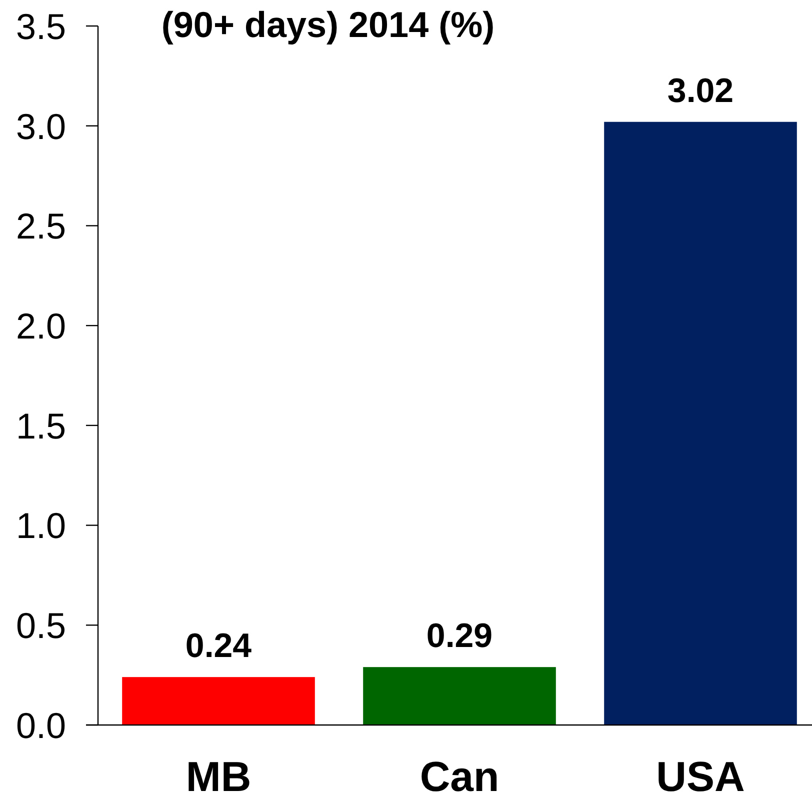  I want to click on y-tick-label: 0.0, so click(41, 725).